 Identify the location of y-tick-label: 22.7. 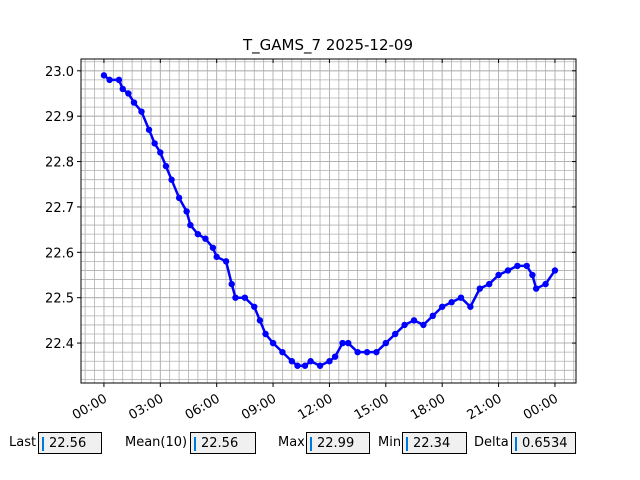
(59, 208).